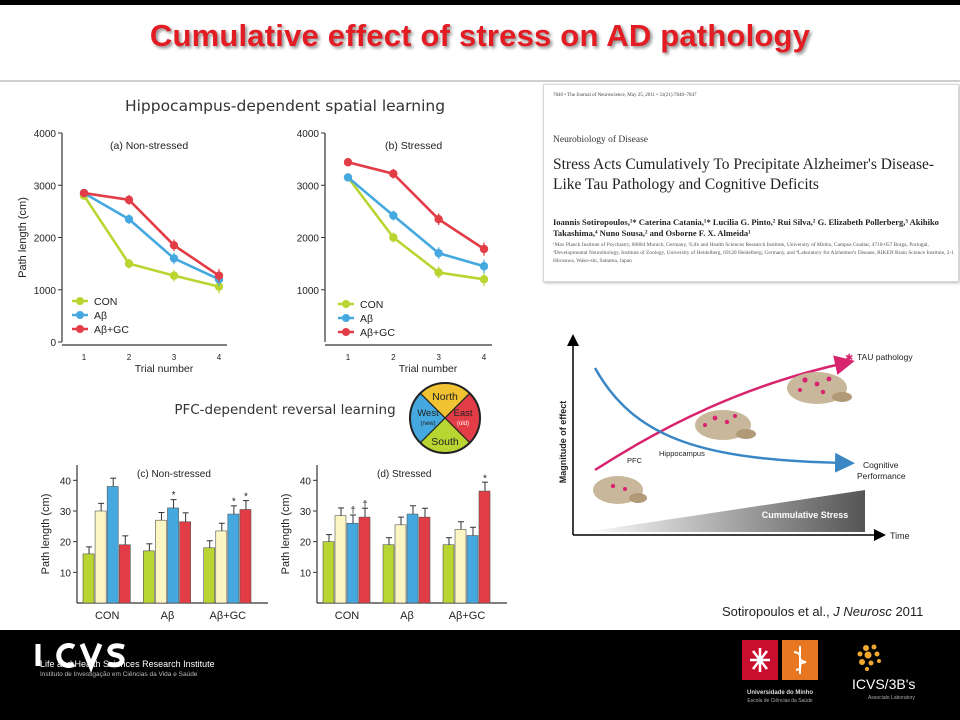 Image resolution: width=960 pixels, height=720 pixels. Describe the element at coordinates (129, 357) in the screenshot. I see `x-tick-label: 2` at that location.